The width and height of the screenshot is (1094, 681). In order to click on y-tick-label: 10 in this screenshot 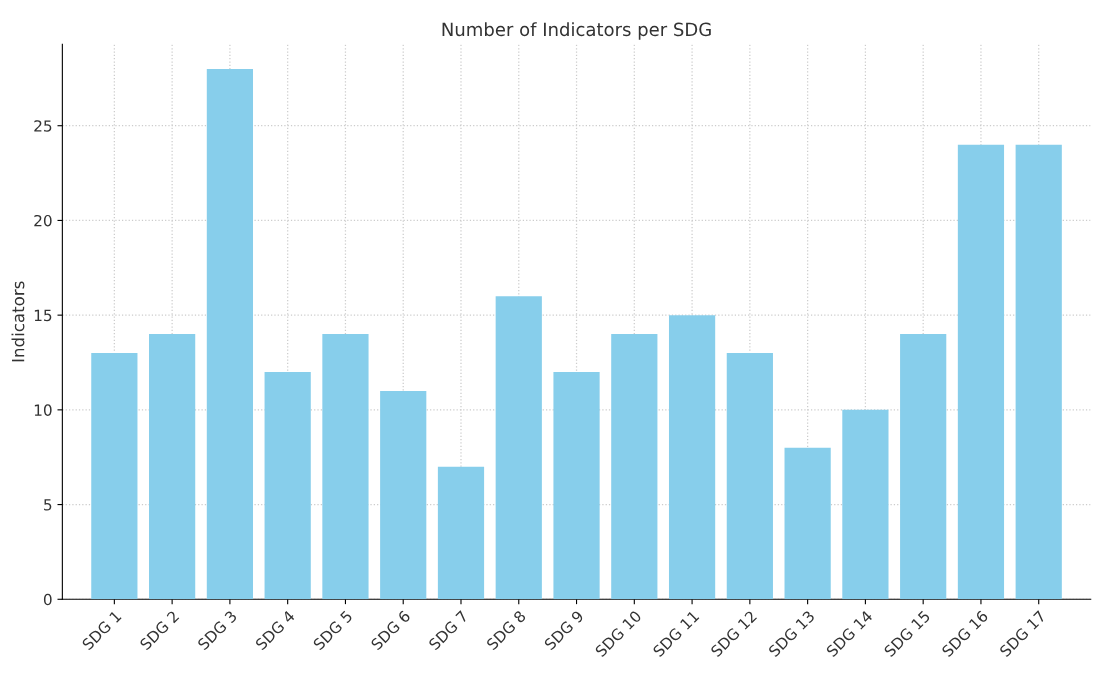, I will do `click(43, 410)`.